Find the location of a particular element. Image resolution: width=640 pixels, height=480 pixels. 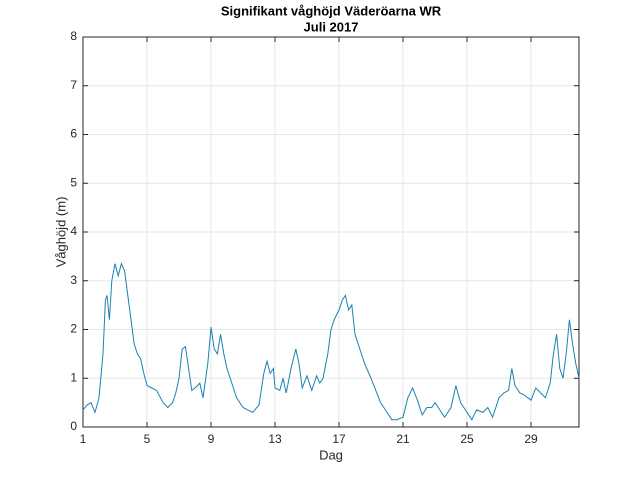

y-tick-label: 8 is located at coordinates (73, 36).